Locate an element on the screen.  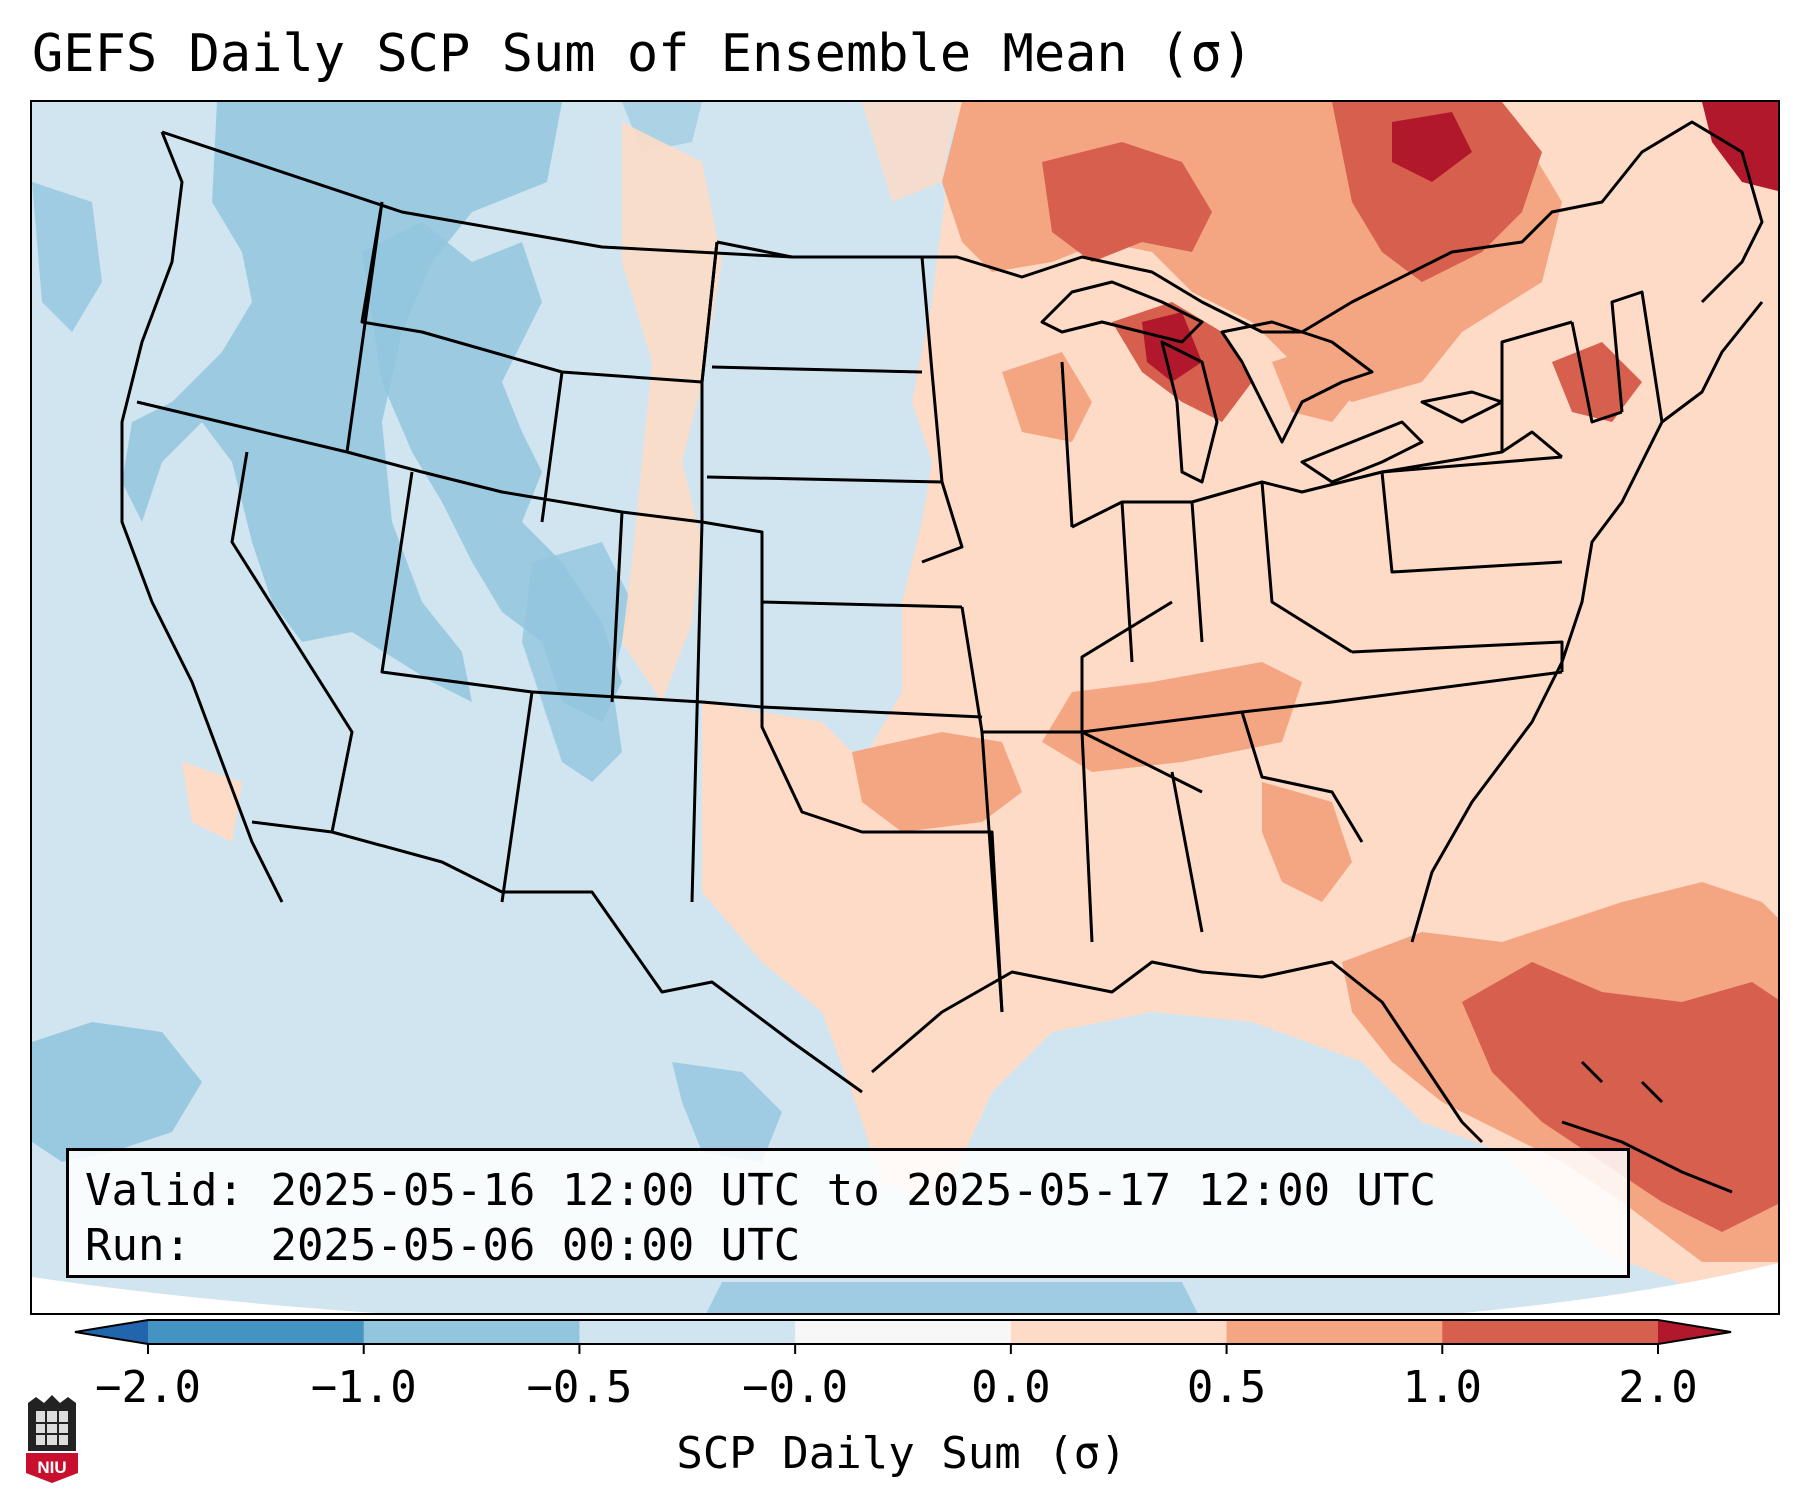
cuba-bahamas is located at coordinates (1647, 1127).